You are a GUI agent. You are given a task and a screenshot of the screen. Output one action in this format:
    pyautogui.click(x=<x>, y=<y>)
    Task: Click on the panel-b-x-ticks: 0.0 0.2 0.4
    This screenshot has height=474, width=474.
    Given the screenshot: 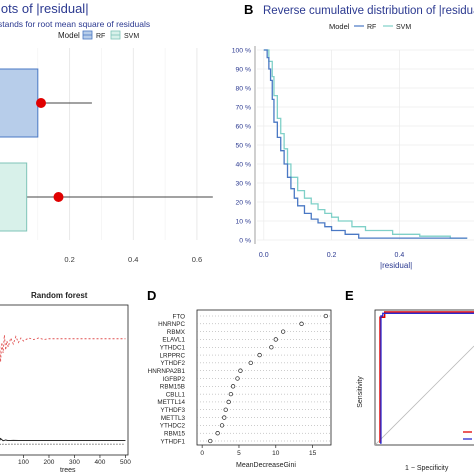 What is the action you would take?
    pyautogui.click(x=331, y=255)
    